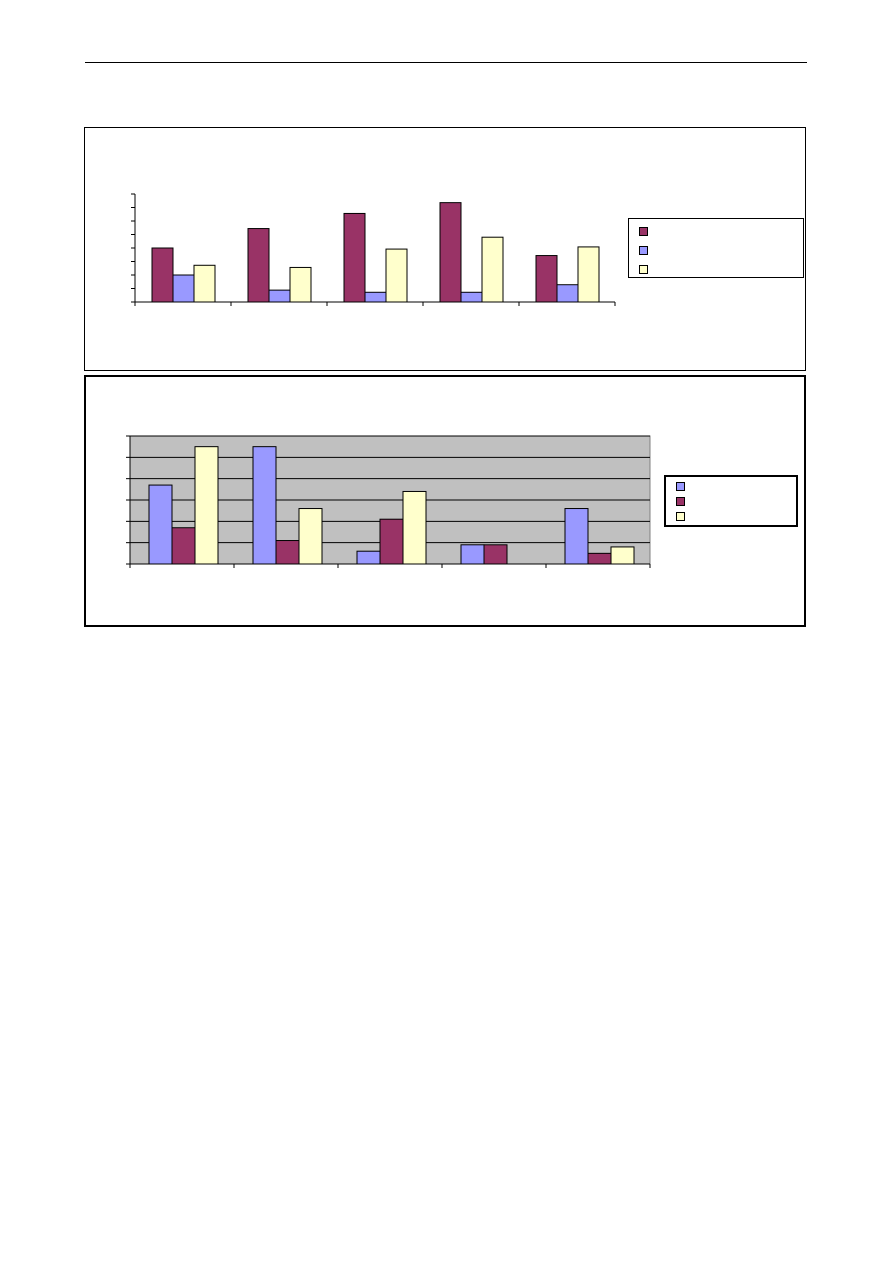  What do you see at coordinates (731, 501) in the screenshot?
I see `chart-2-legend` at bounding box center [731, 501].